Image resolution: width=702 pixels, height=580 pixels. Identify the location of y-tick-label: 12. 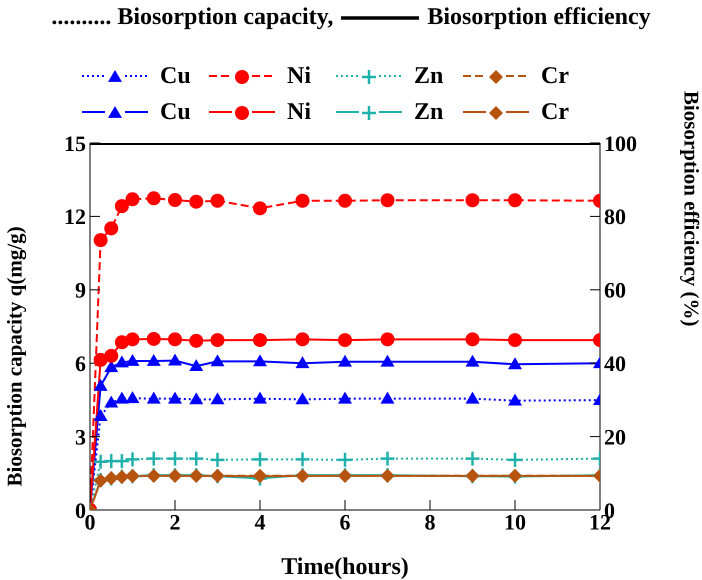
(75, 217).